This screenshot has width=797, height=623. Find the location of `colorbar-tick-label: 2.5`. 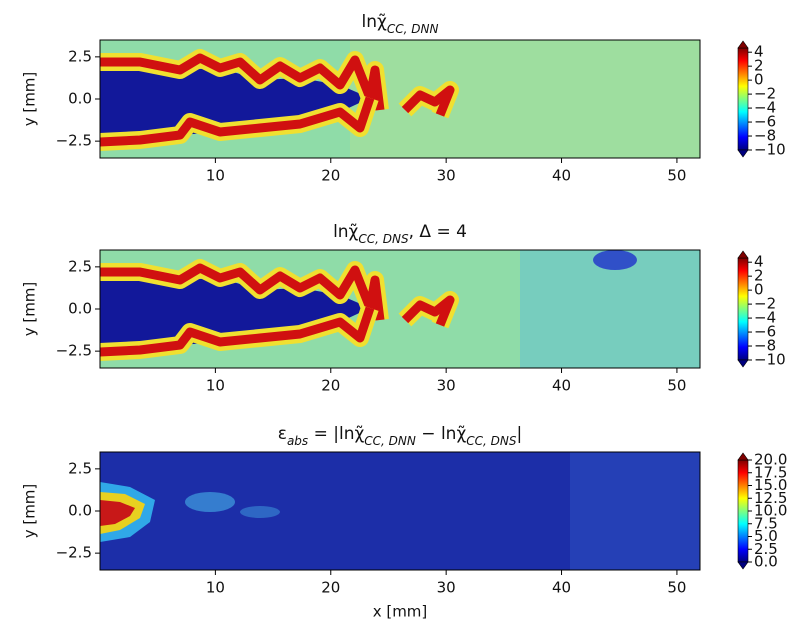

colorbar-tick-label: 2.5 is located at coordinates (766, 549).